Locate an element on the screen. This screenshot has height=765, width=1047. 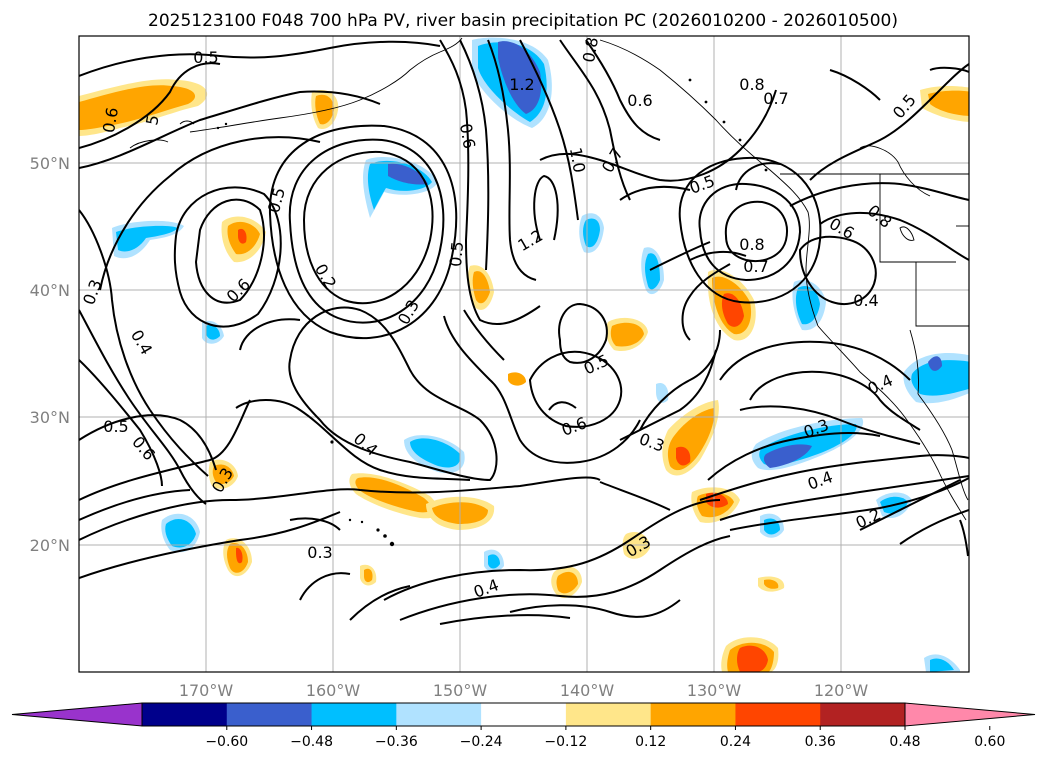
lat-label: 50°N is located at coordinates (50, 163).